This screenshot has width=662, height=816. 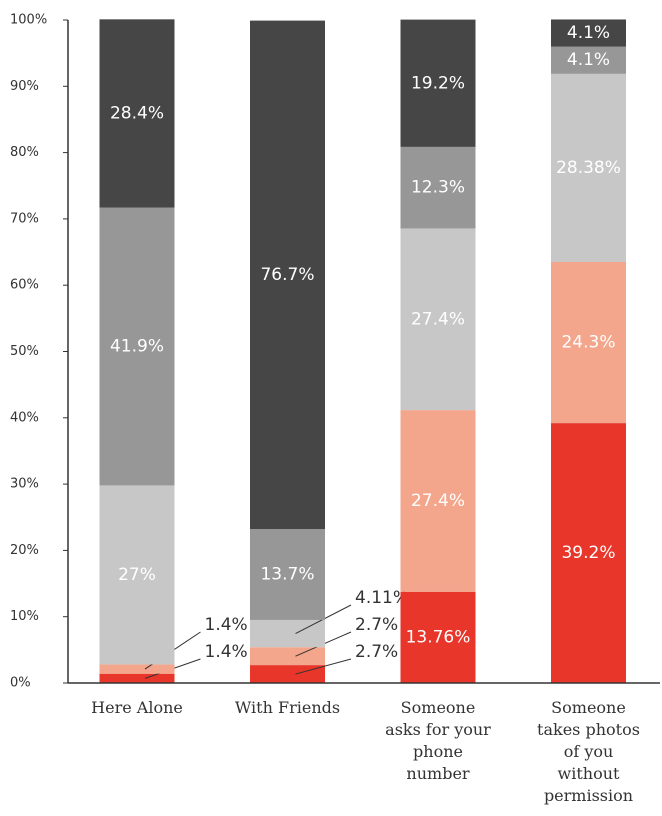 What do you see at coordinates (28, 20) in the screenshot?
I see `y-tick-label: 100%` at bounding box center [28, 20].